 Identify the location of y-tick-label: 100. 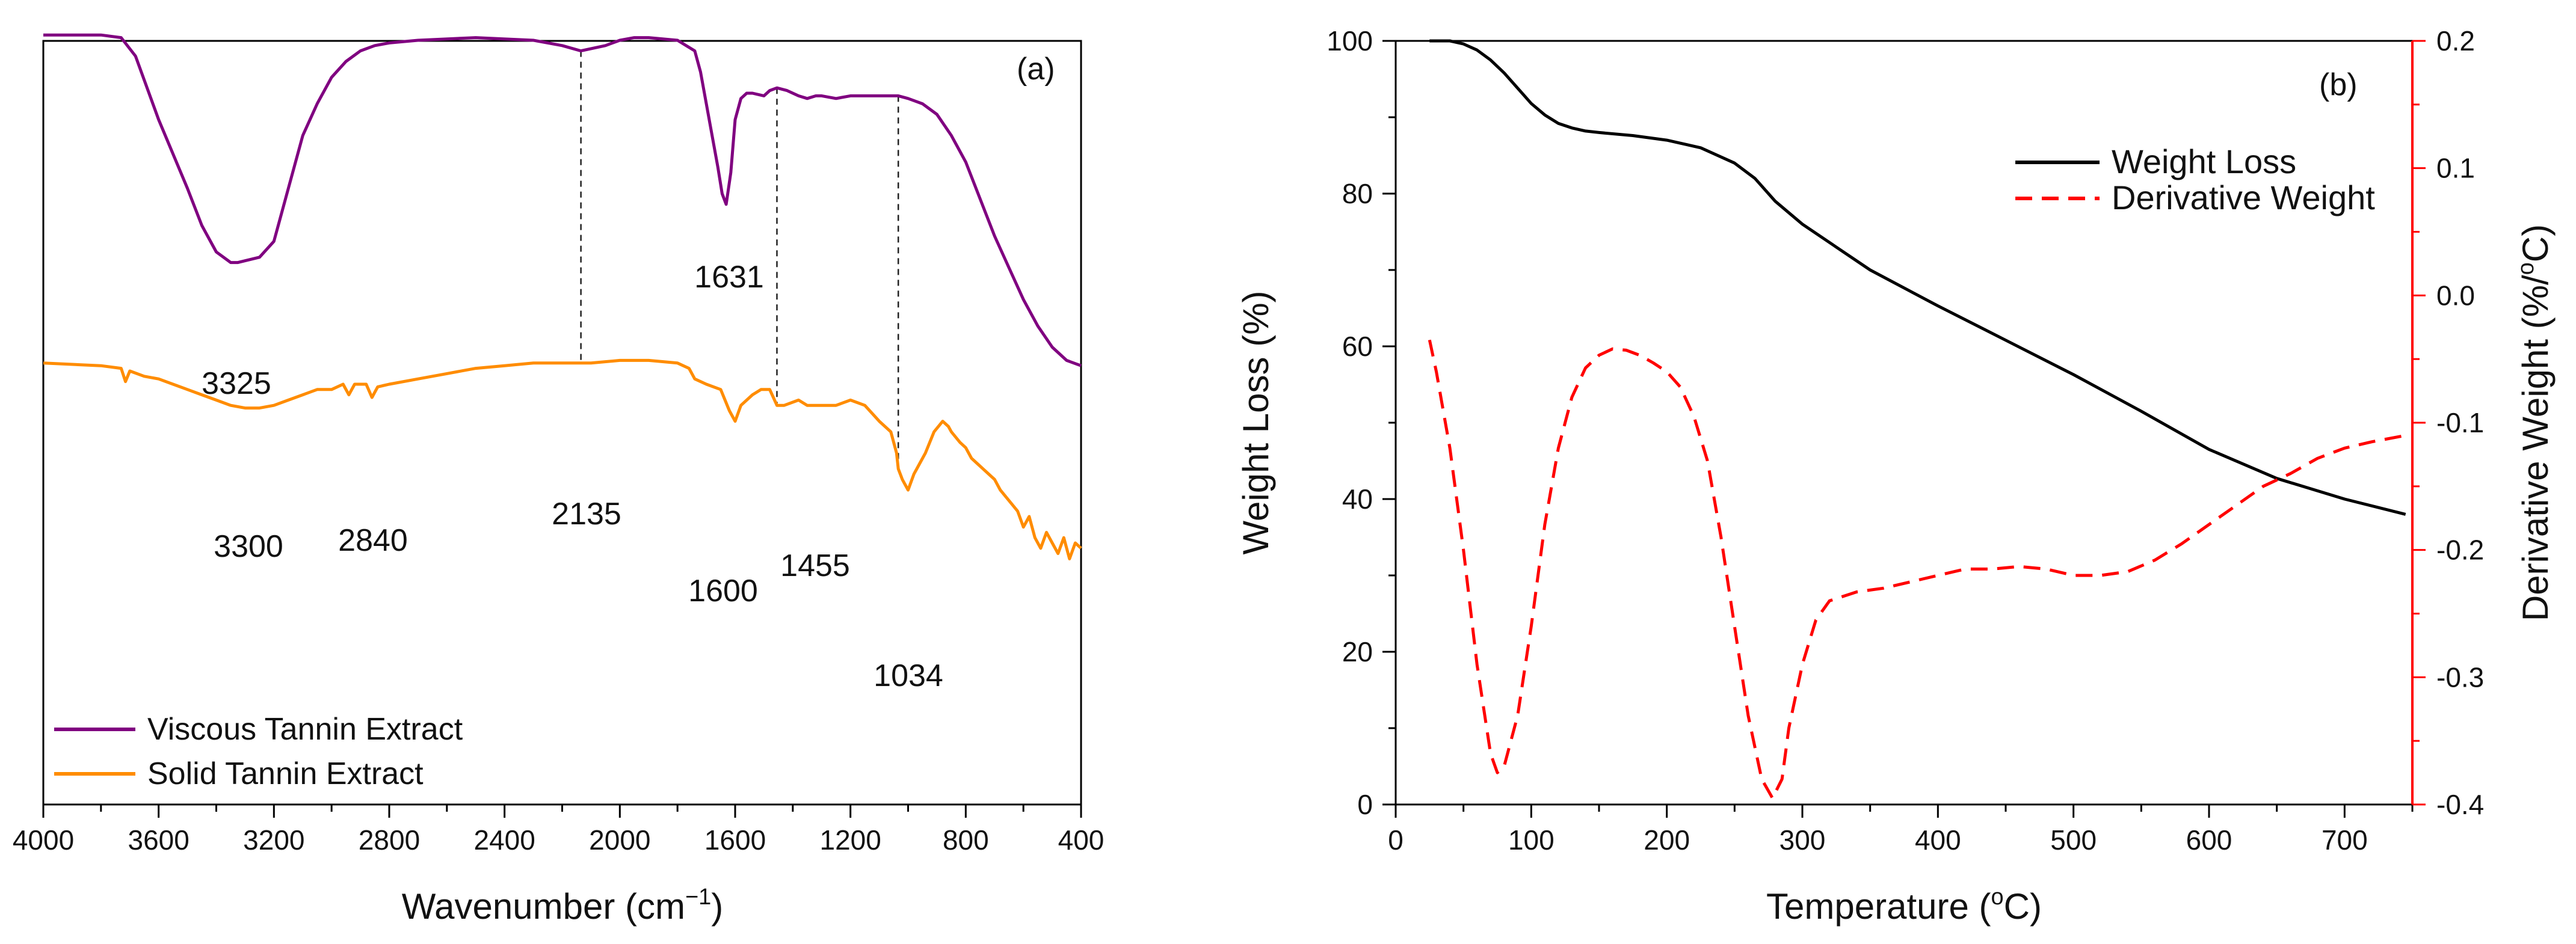
(1350, 41).